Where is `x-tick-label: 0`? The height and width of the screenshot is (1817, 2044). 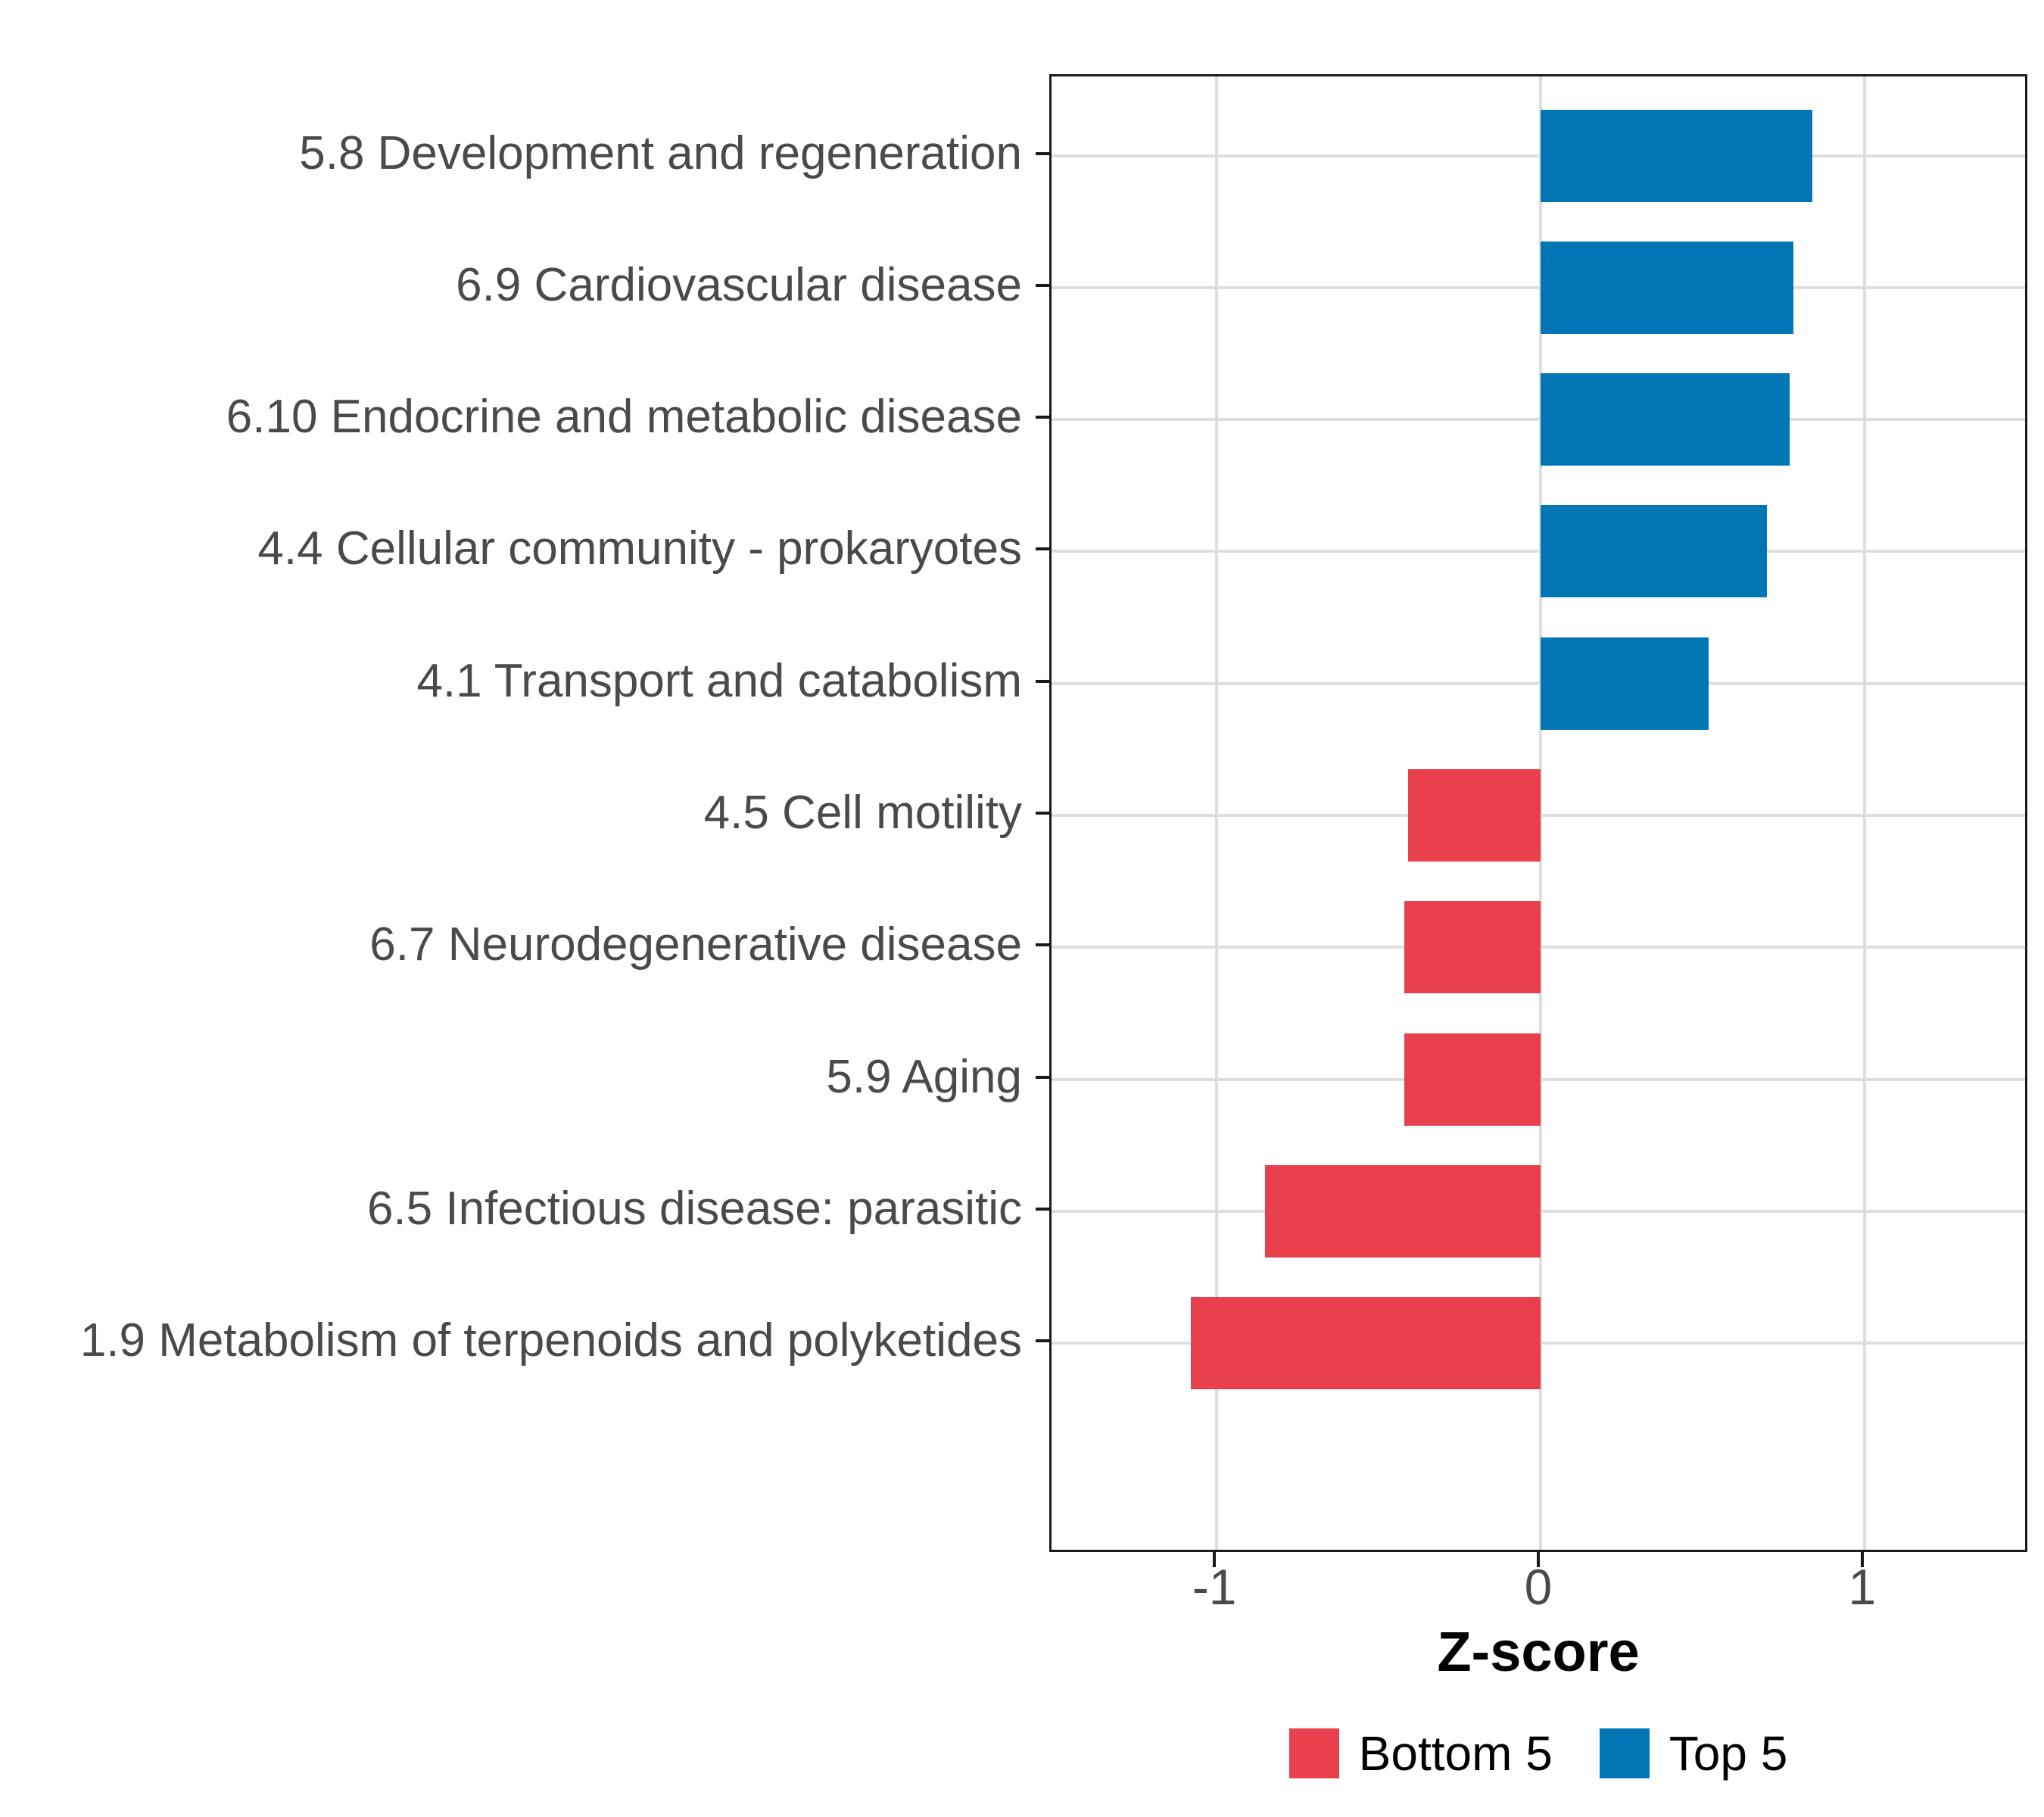 x-tick-label: 0 is located at coordinates (1538, 1587).